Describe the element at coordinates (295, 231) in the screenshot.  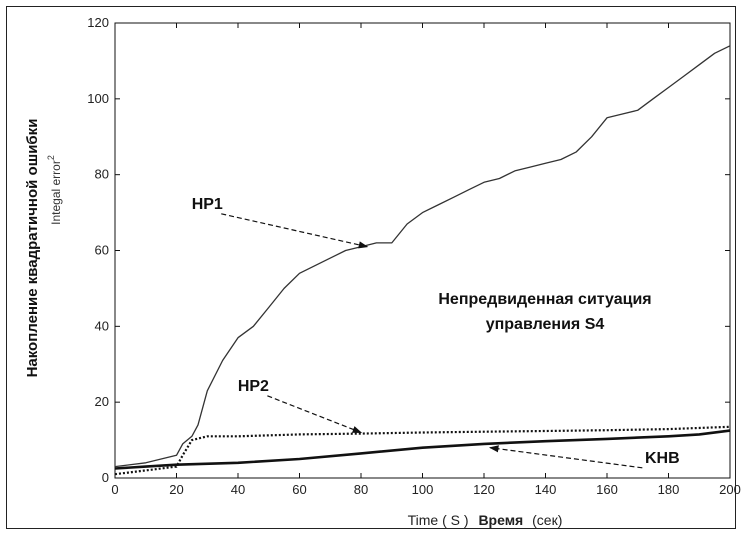
I see `callout-arrow-hp1` at that location.